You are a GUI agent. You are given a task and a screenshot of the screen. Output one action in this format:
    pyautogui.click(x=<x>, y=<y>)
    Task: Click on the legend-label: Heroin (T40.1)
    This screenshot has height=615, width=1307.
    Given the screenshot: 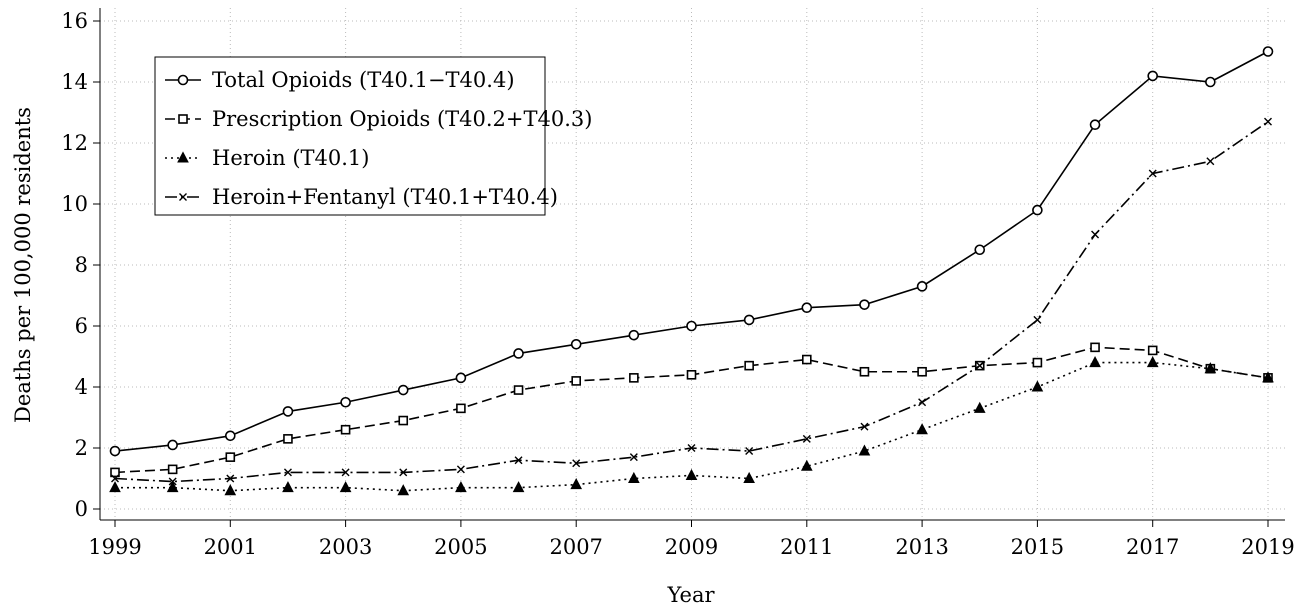 What is the action you would take?
    pyautogui.click(x=291, y=158)
    